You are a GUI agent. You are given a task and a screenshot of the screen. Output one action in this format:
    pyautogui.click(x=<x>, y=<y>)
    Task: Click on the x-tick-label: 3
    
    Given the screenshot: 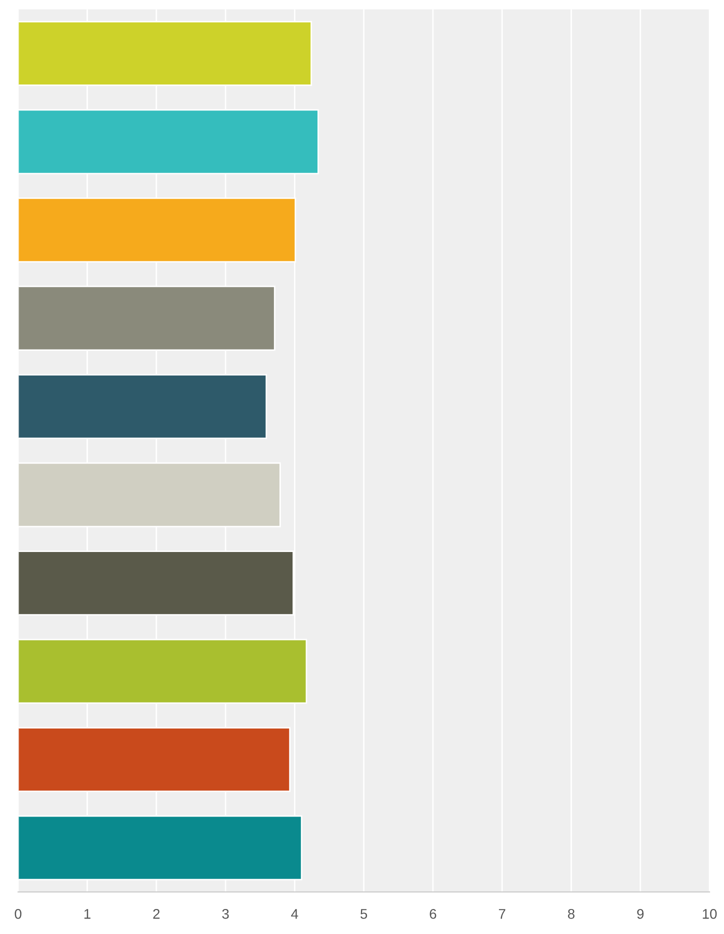 What is the action you would take?
    pyautogui.click(x=225, y=914)
    